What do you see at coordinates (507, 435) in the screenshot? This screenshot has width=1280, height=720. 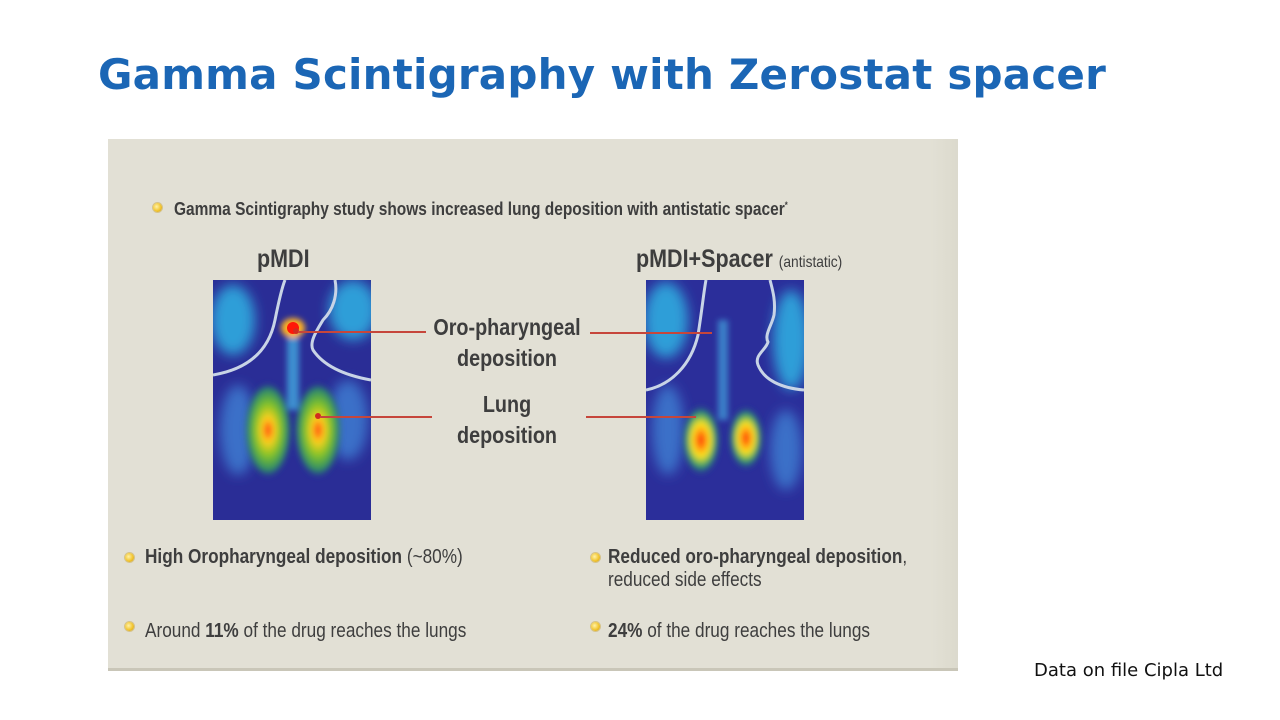 I see `lung-callout-line2: deposition` at bounding box center [507, 435].